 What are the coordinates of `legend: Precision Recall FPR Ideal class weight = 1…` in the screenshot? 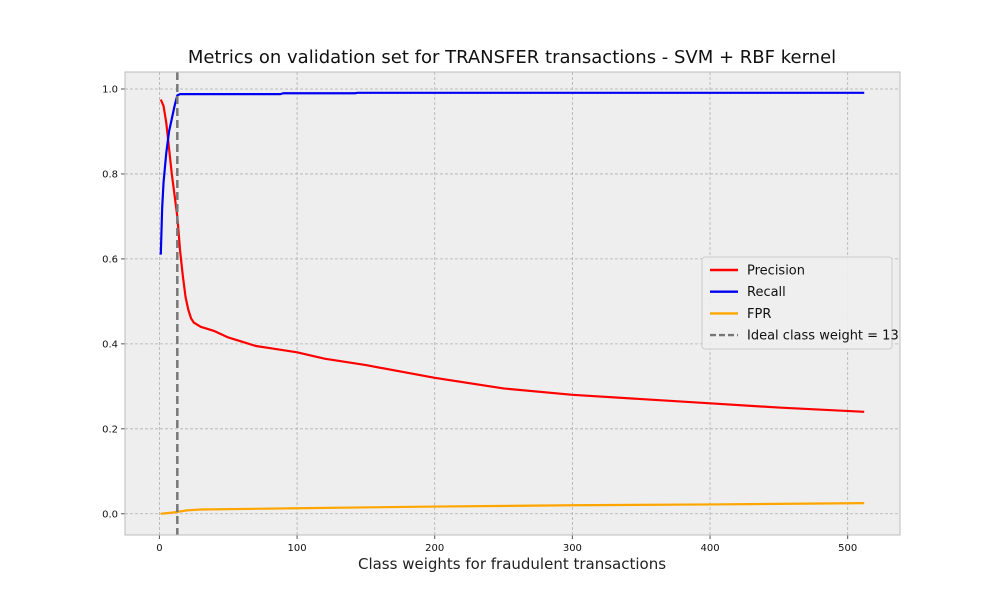 It's located at (800, 303).